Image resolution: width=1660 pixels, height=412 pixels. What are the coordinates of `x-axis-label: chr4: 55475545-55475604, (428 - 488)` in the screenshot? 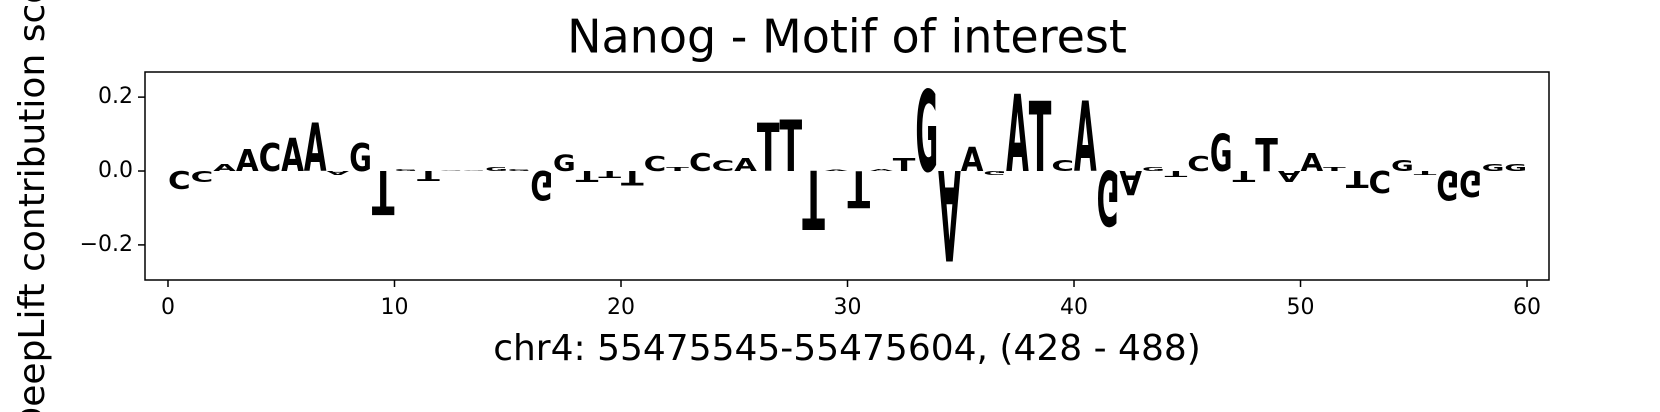 It's located at (847, 348).